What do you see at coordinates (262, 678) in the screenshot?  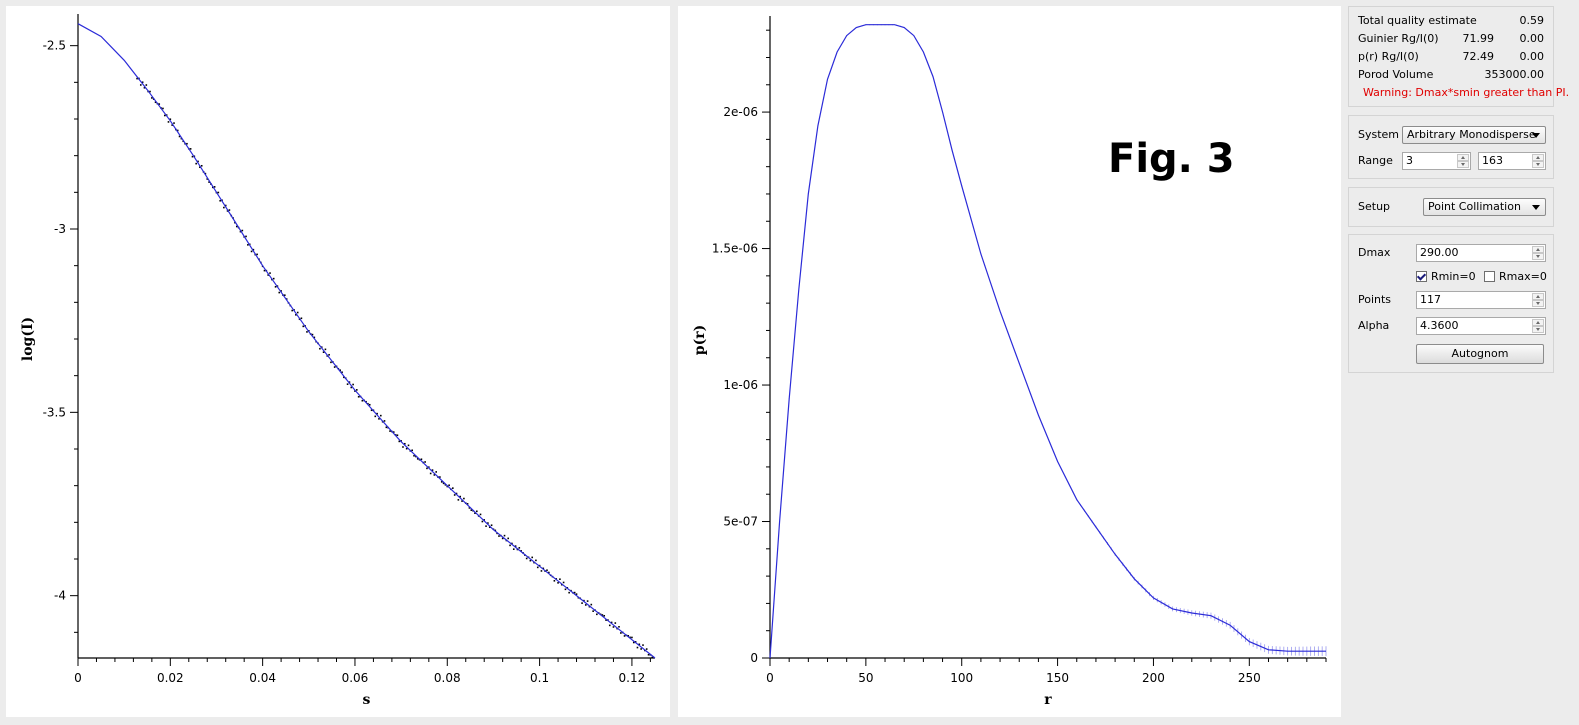 I see `x-tick-label: 0.04` at bounding box center [262, 678].